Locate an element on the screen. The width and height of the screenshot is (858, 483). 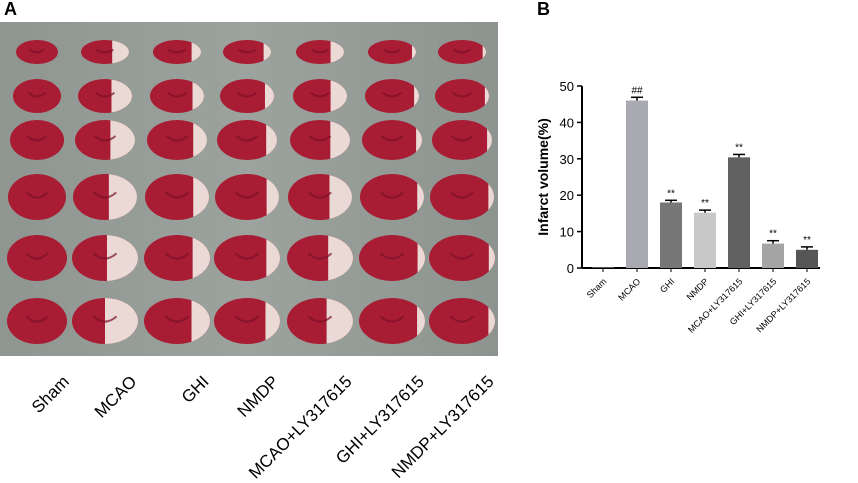
x-category-label: MCAO is located at coordinates (629, 289).